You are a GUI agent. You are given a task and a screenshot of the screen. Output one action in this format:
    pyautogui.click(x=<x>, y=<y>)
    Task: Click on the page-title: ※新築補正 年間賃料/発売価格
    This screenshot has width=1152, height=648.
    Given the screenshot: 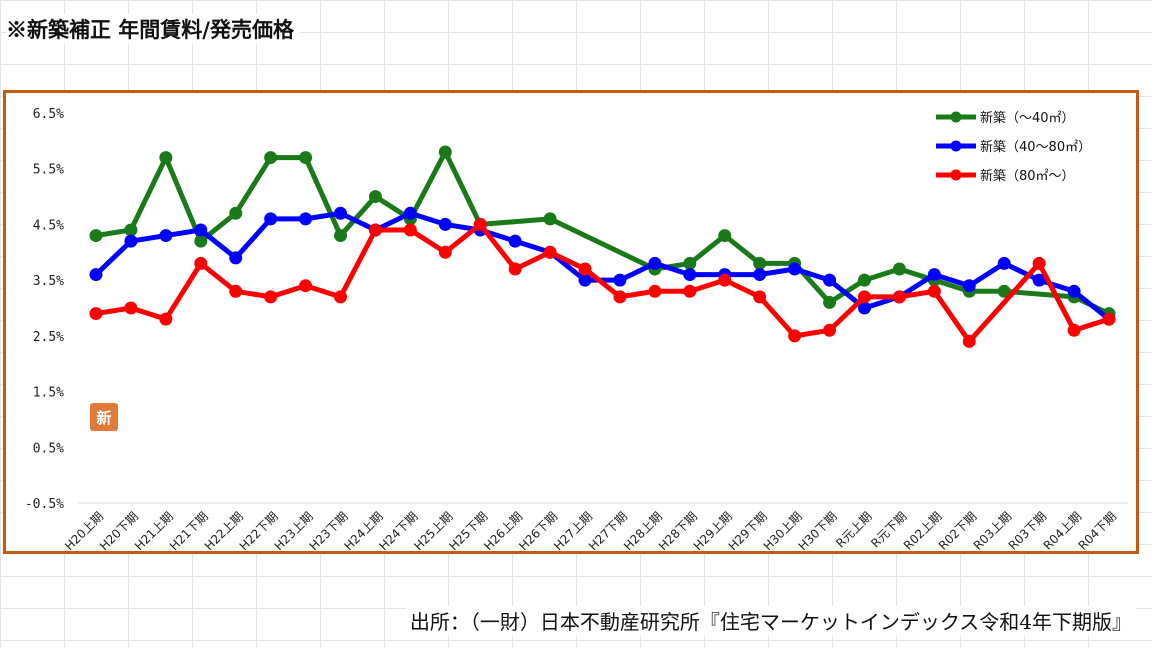 What is the action you would take?
    pyautogui.click(x=153, y=29)
    